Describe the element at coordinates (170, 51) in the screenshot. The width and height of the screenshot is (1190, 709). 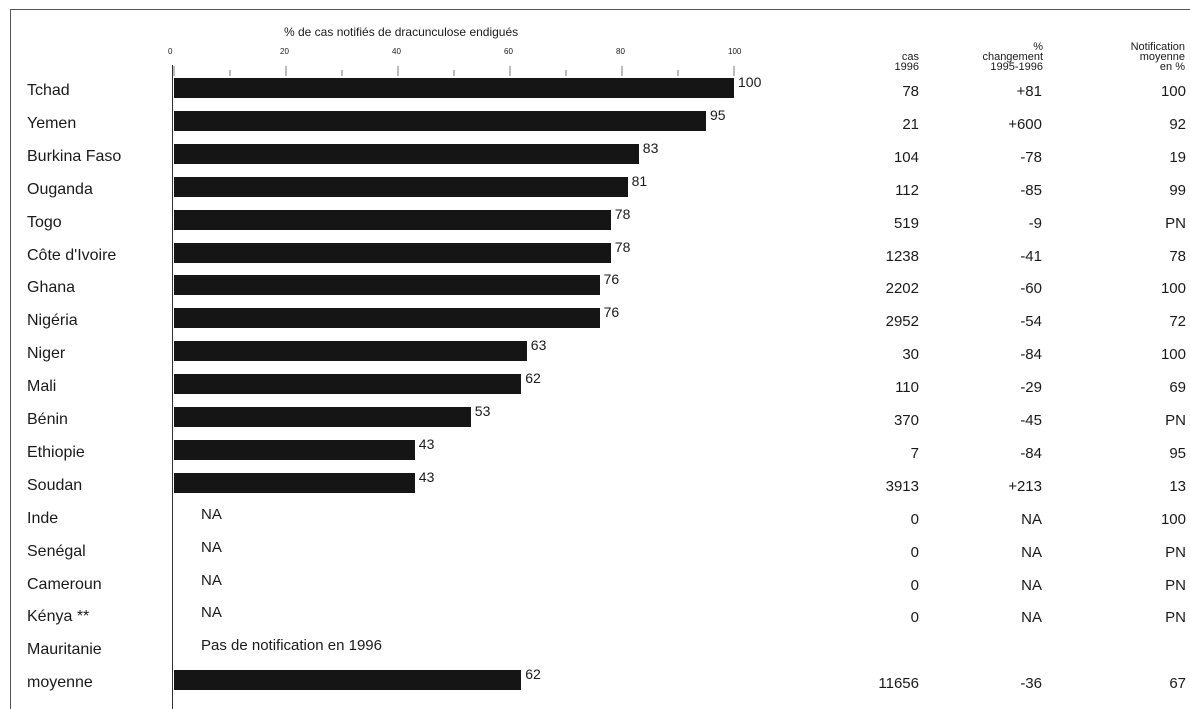
I see `x-tick-label: 0` at that location.